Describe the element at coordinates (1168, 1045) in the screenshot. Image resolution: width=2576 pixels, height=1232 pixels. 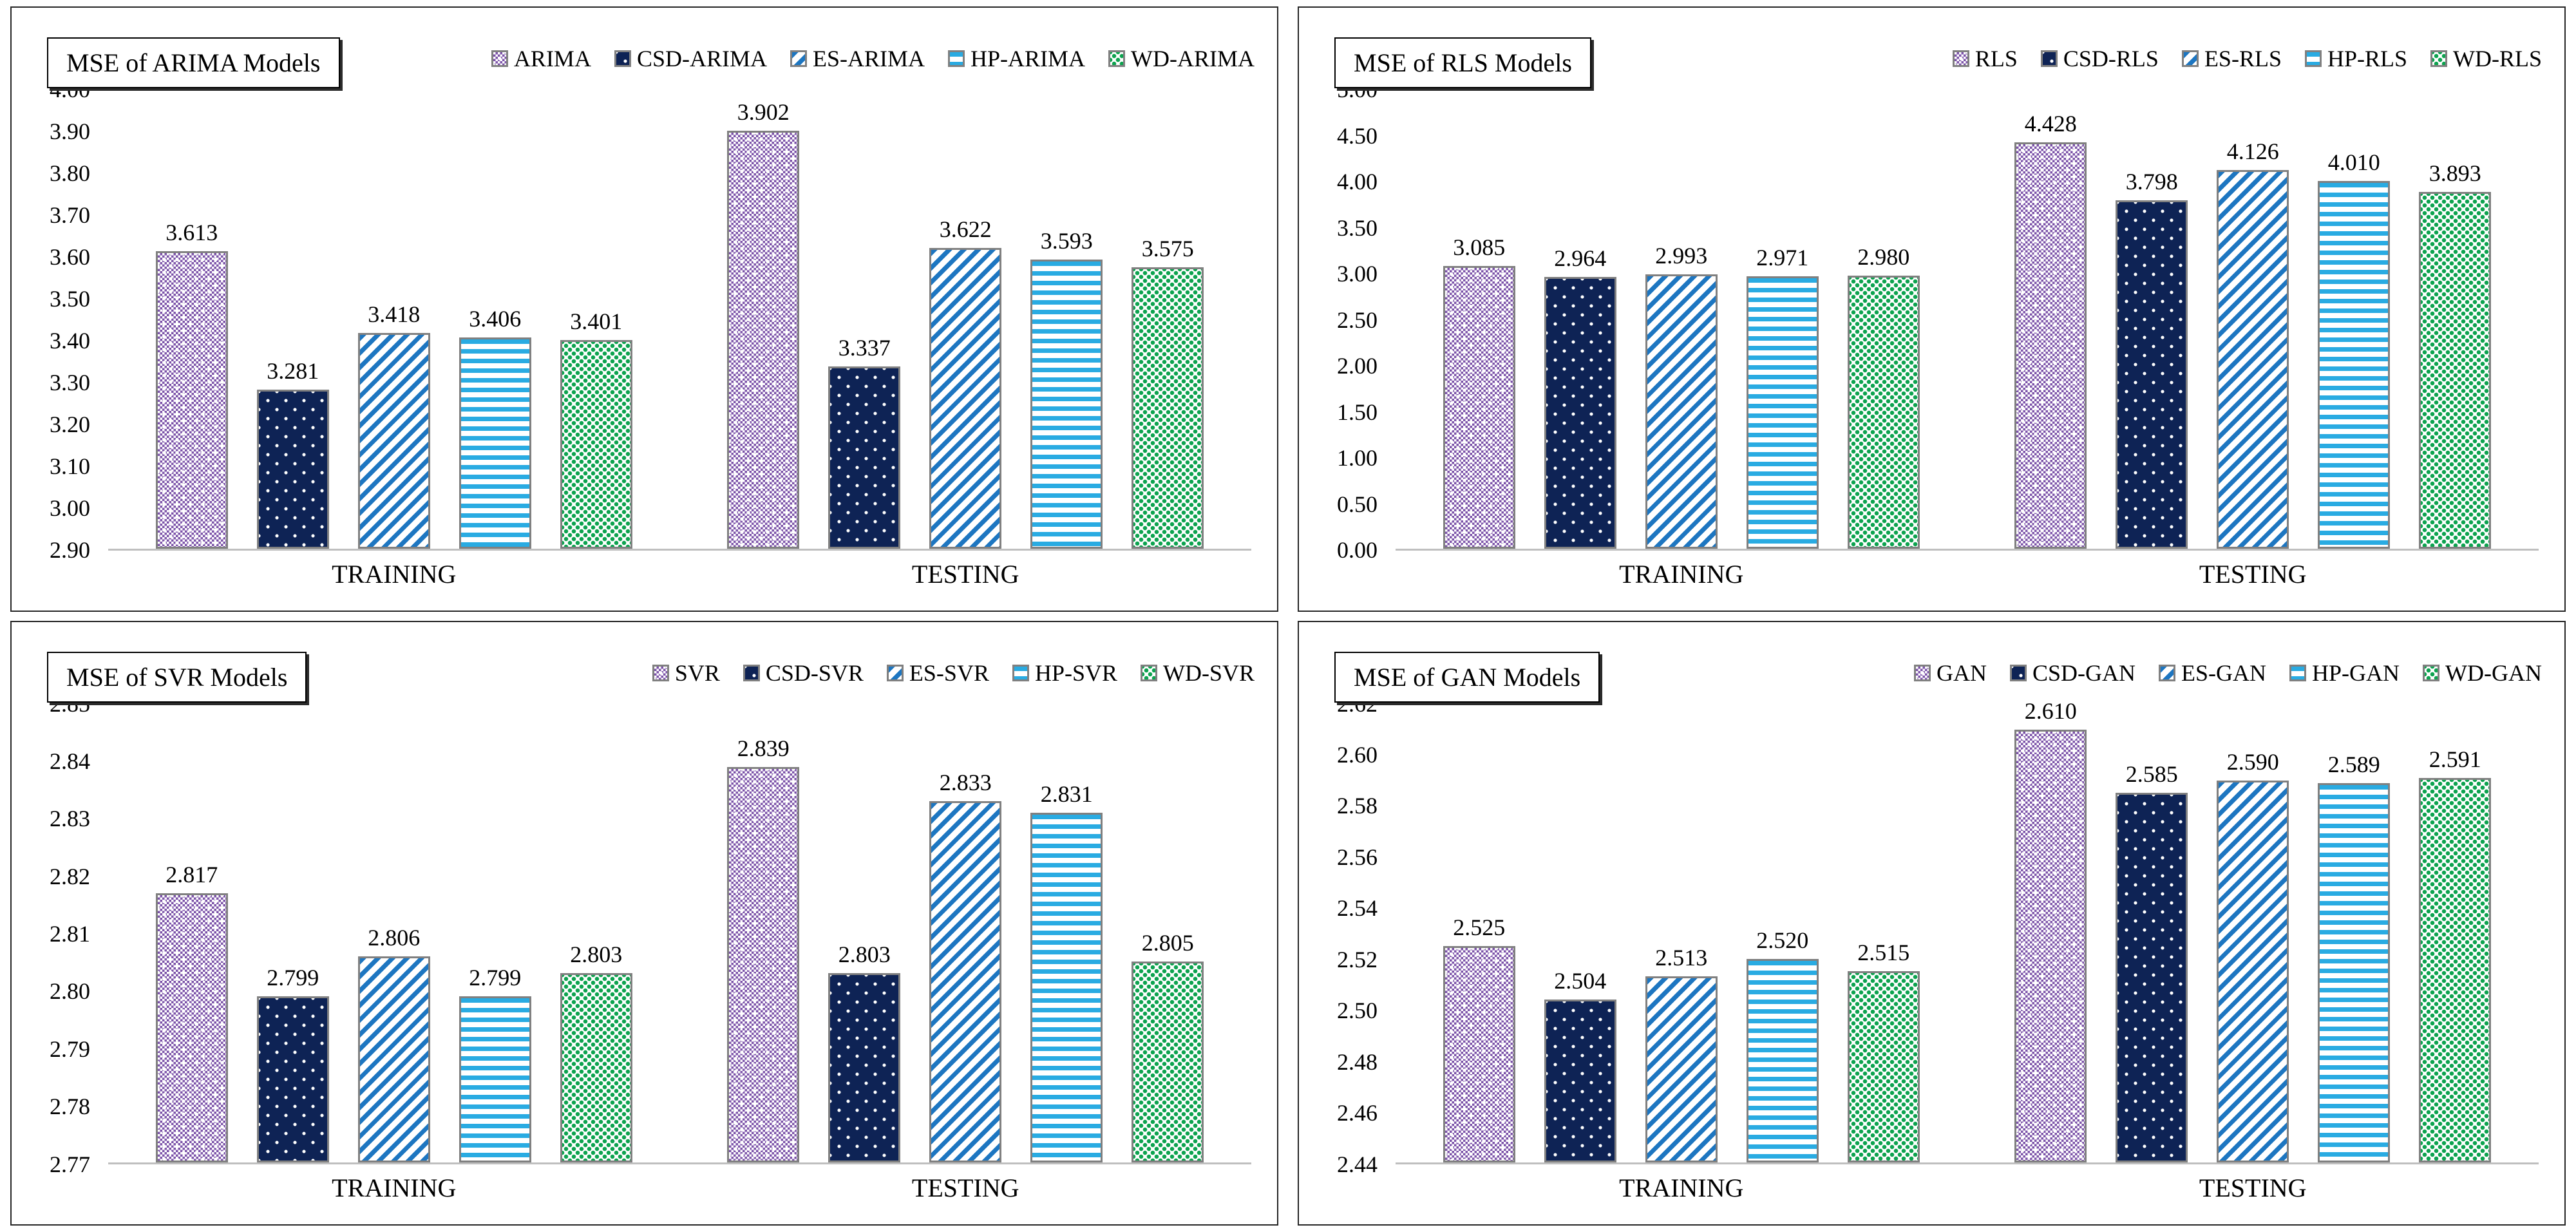
I see `bar-item: 2.805` at that location.